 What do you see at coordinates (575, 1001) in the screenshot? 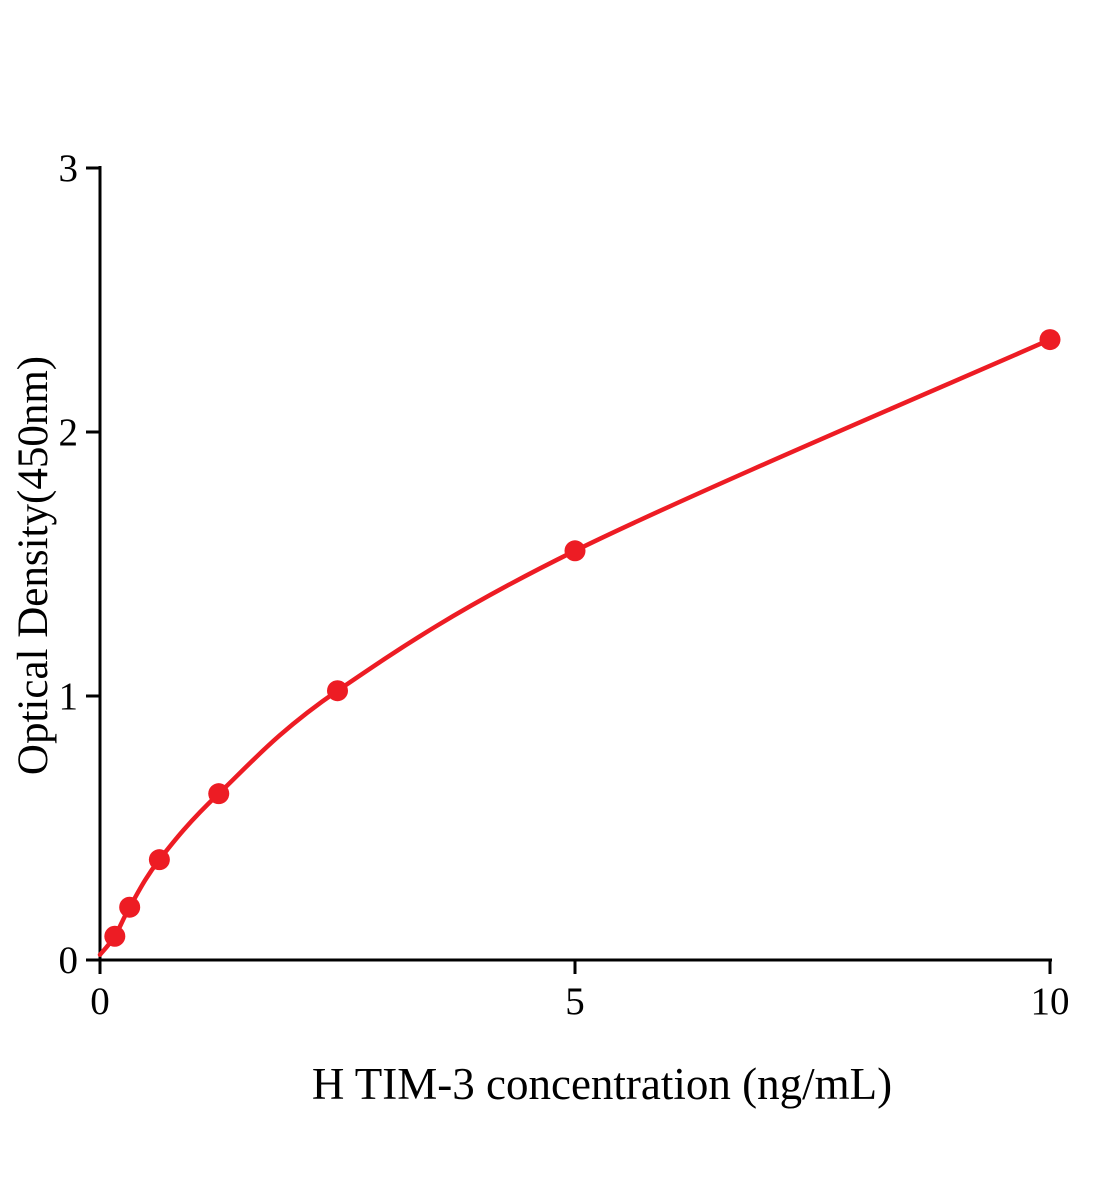
I see `x-tick-label: 5` at bounding box center [575, 1001].